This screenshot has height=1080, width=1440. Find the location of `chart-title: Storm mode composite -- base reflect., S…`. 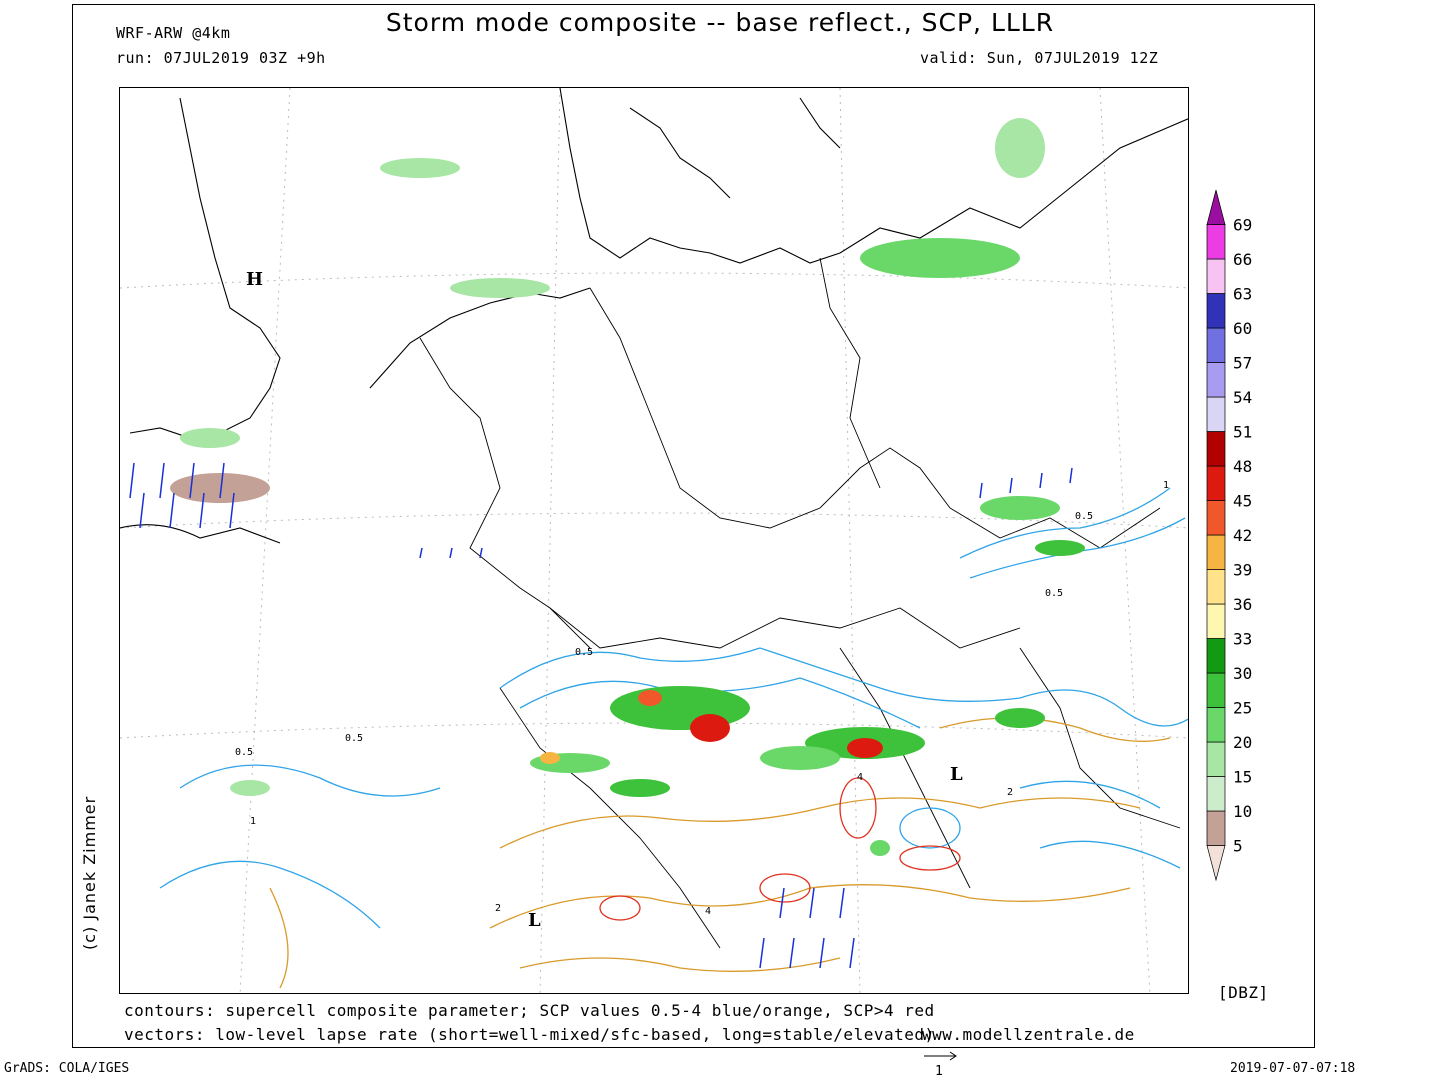

chart-title: Storm mode composite -- base reflect., S… is located at coordinates (720, 22).